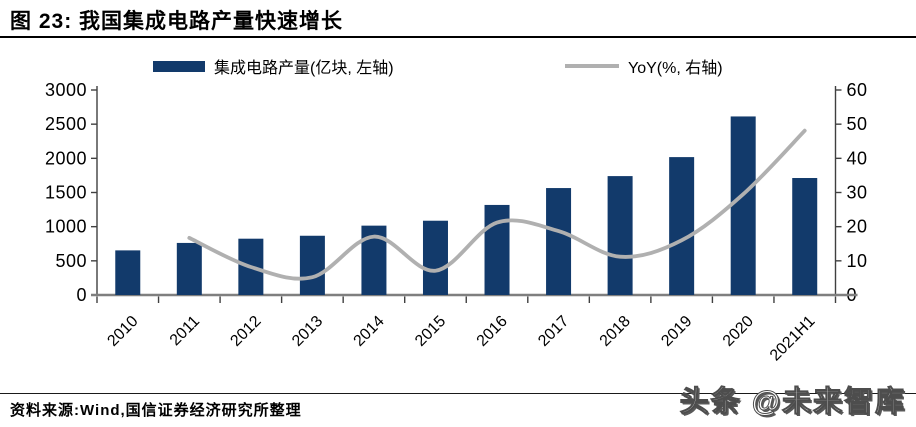 The image size is (916, 427). Describe the element at coordinates (458, 37) in the screenshot. I see `title-divider` at that location.